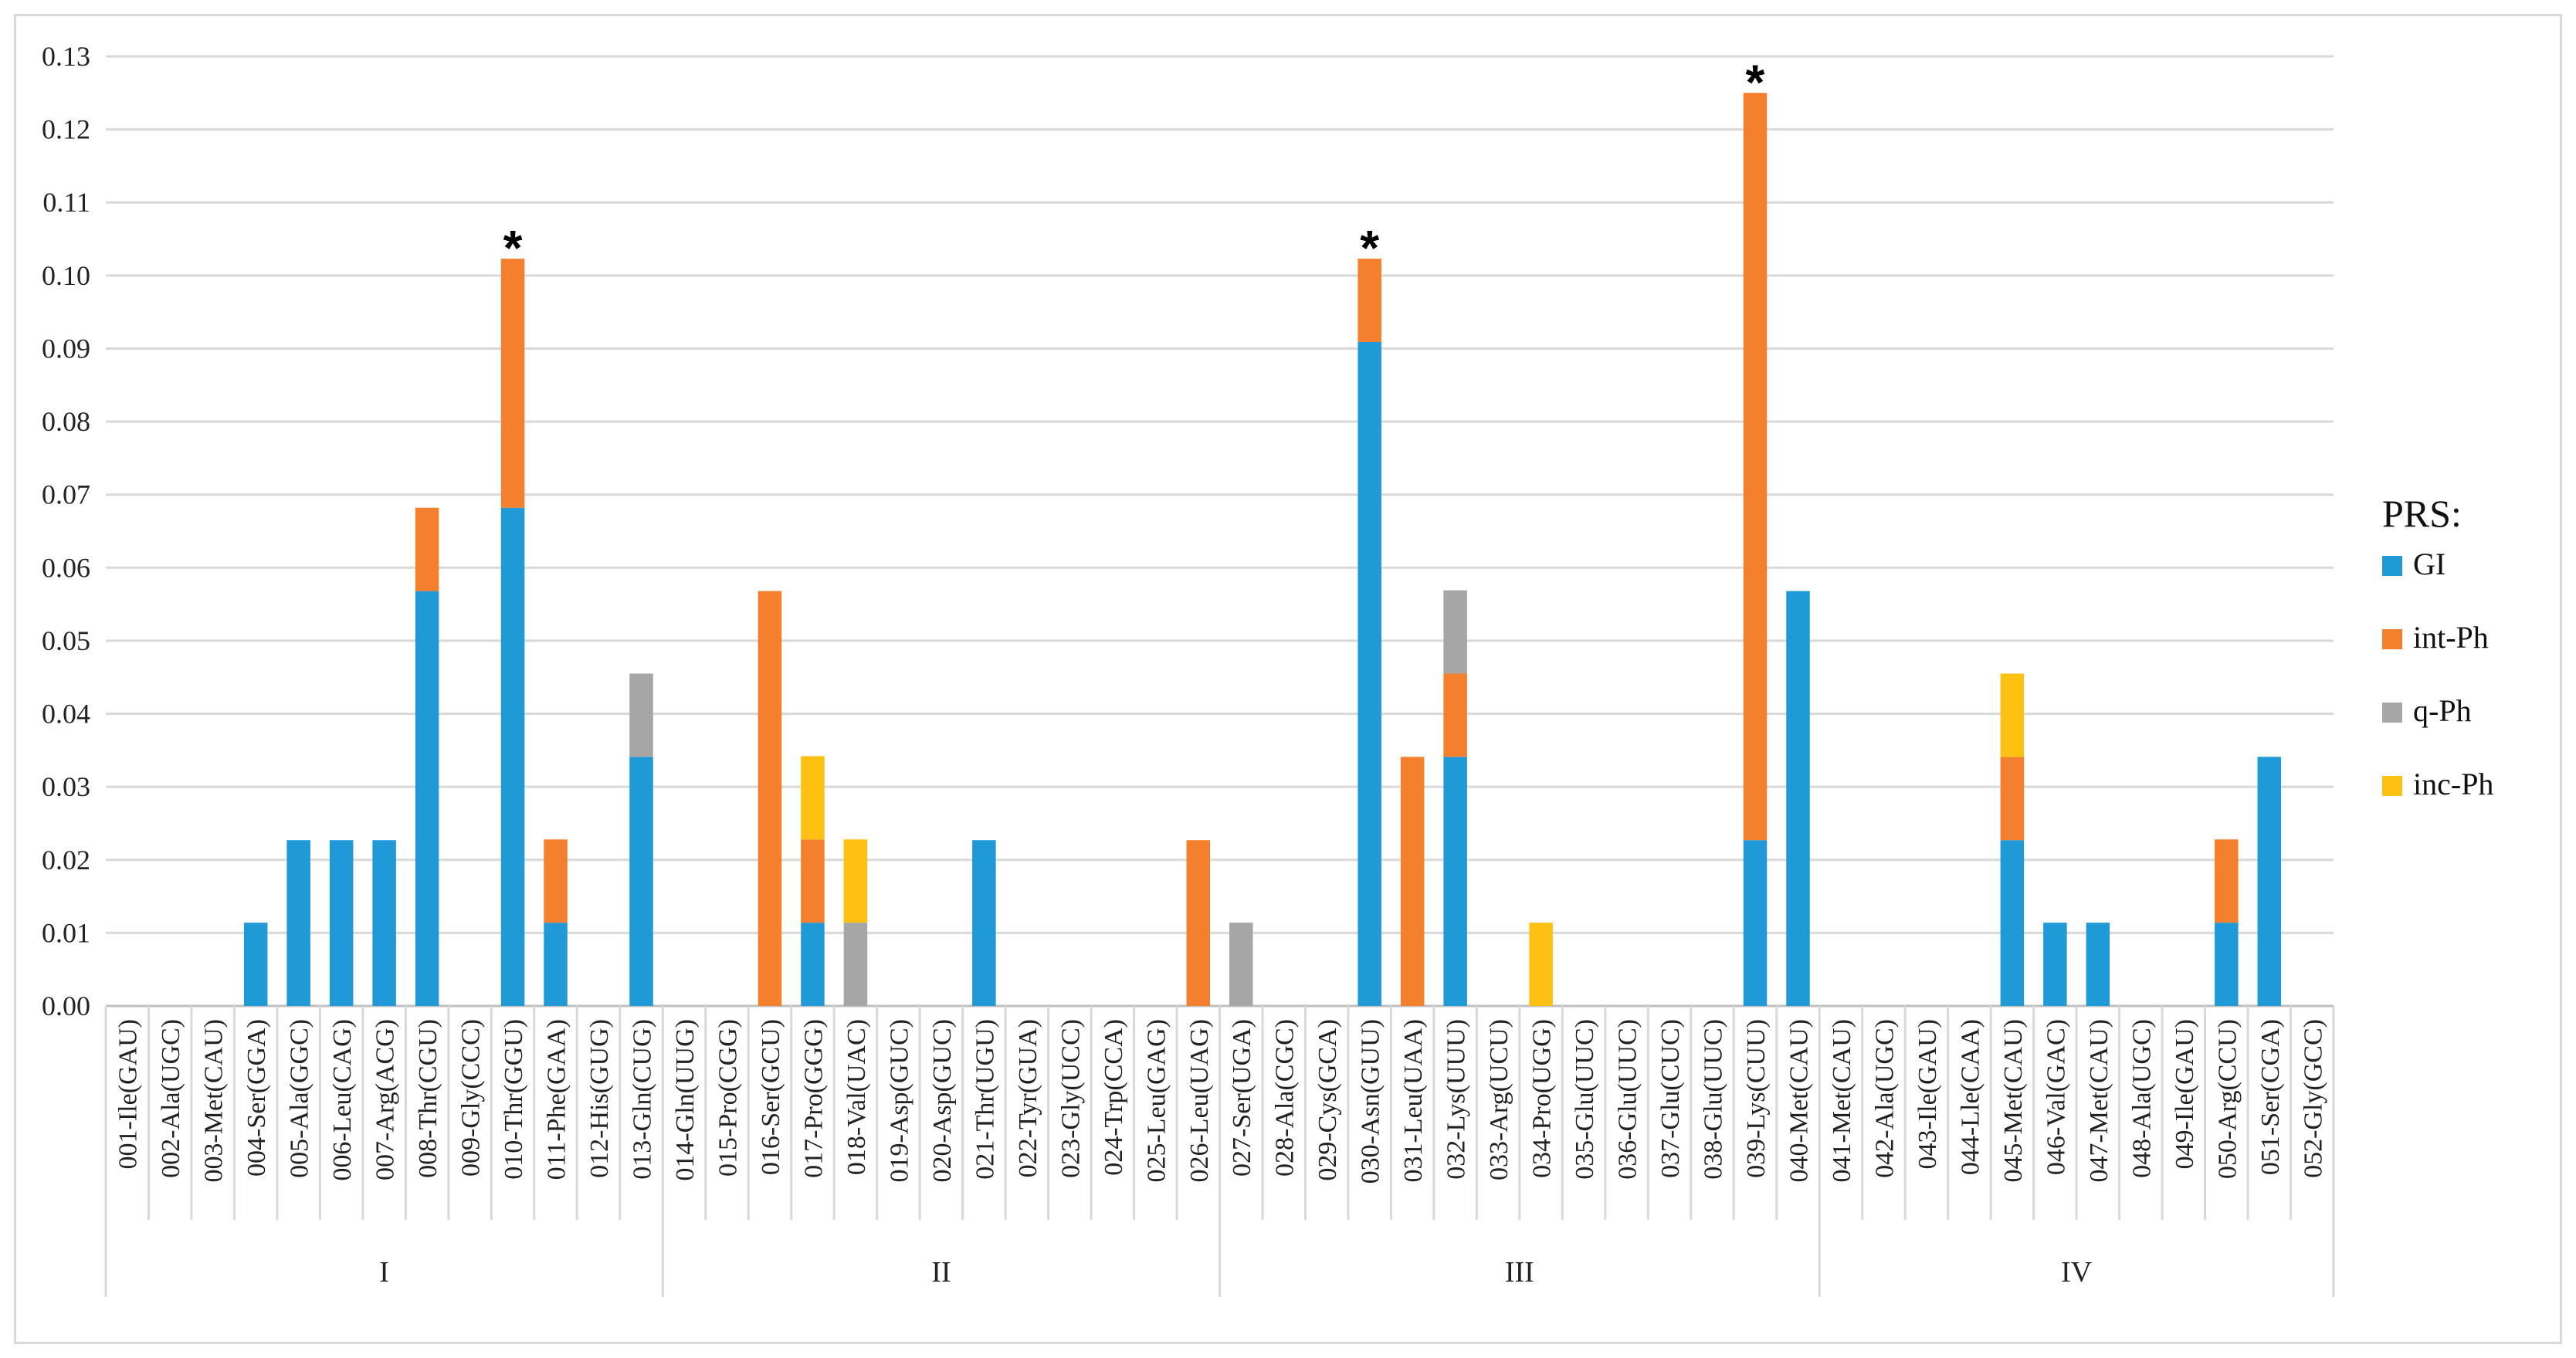 This screenshot has height=1358, width=2576. What do you see at coordinates (2392, 713) in the screenshot?
I see `legend-swatch-q-ph` at bounding box center [2392, 713].